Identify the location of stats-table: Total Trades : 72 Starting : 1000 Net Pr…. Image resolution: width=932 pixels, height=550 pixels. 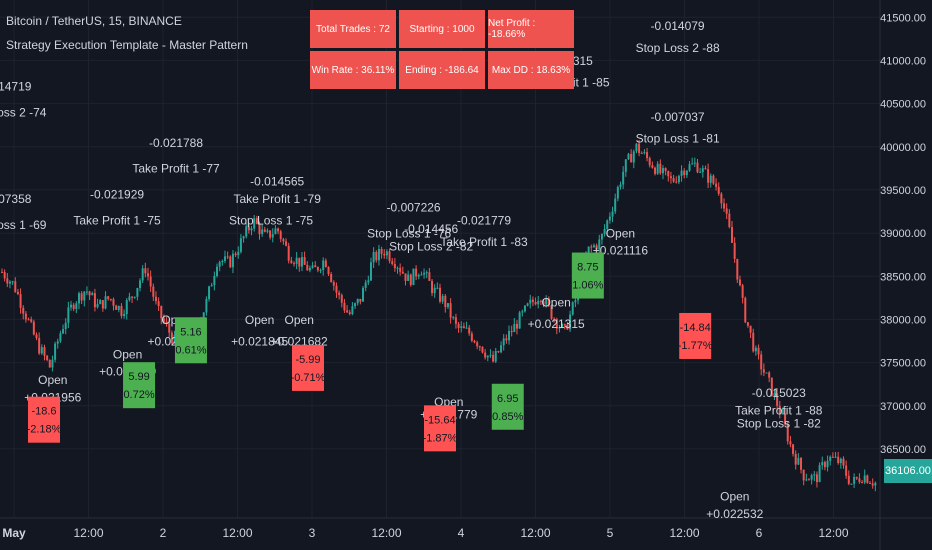
(443, 49).